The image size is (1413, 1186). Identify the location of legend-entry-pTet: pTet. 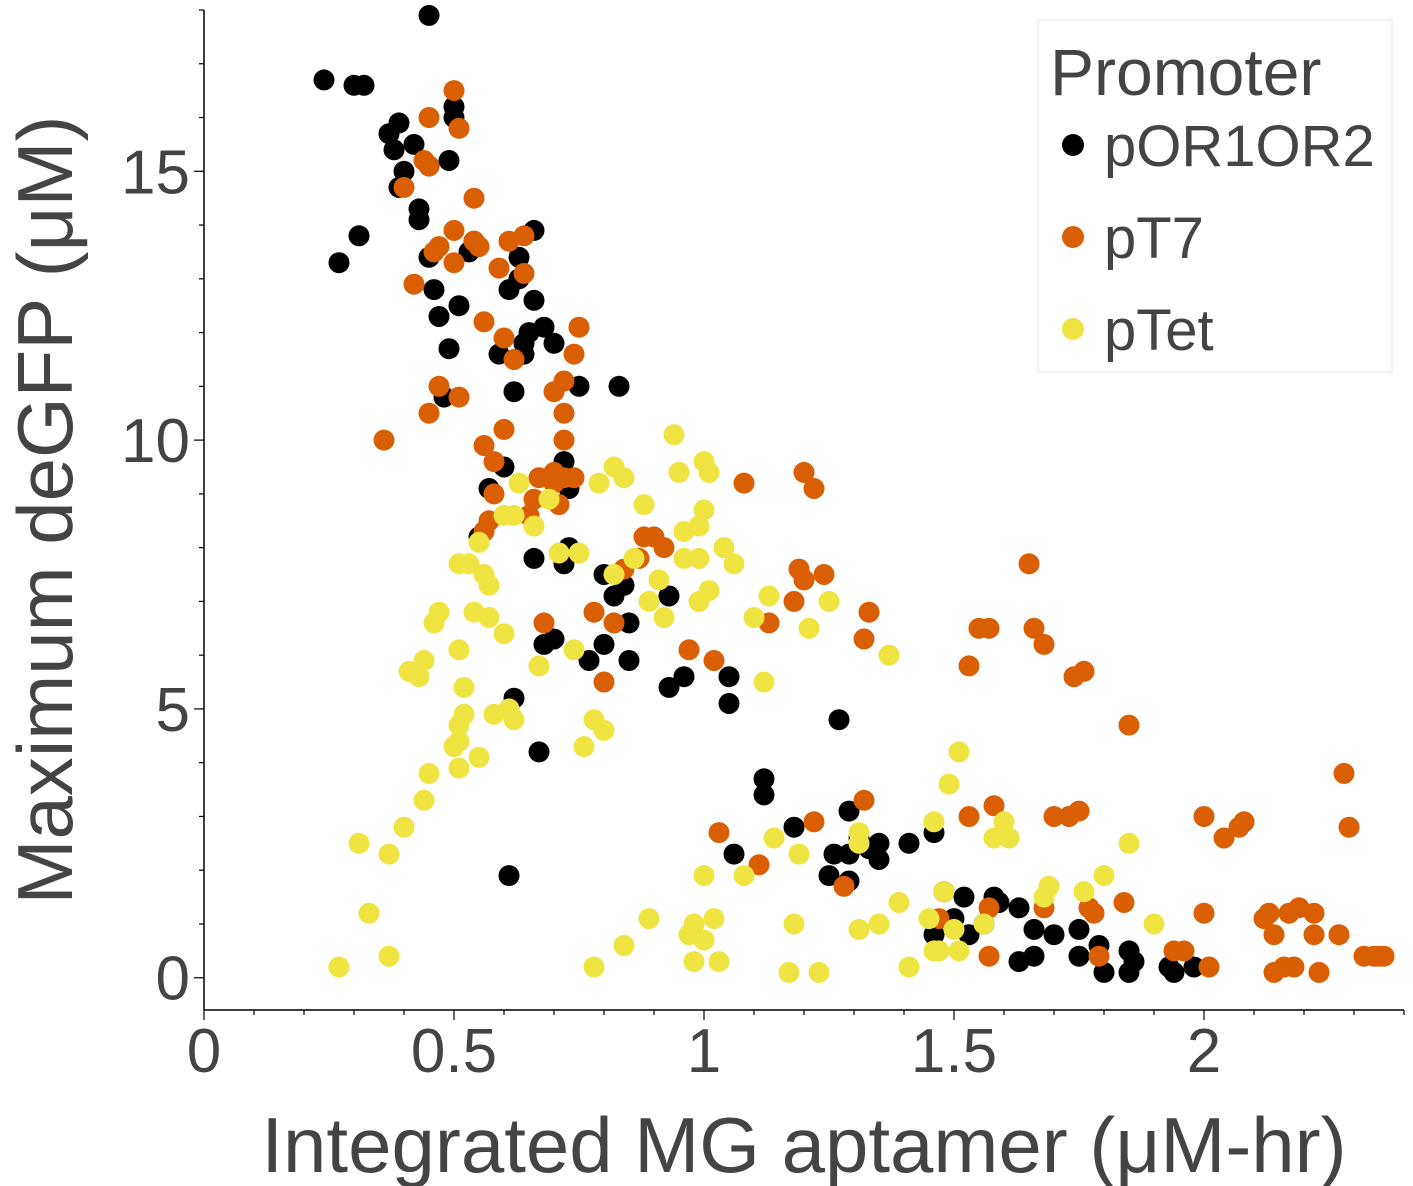
(1138, 330).